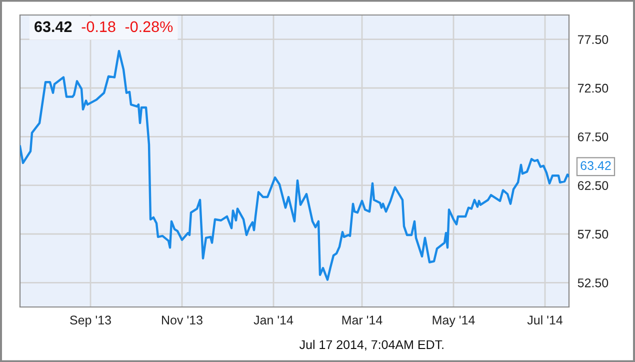 Image resolution: width=635 pixels, height=362 pixels. What do you see at coordinates (362, 320) in the screenshot?
I see `x-tick-label: Mar '14` at bounding box center [362, 320].